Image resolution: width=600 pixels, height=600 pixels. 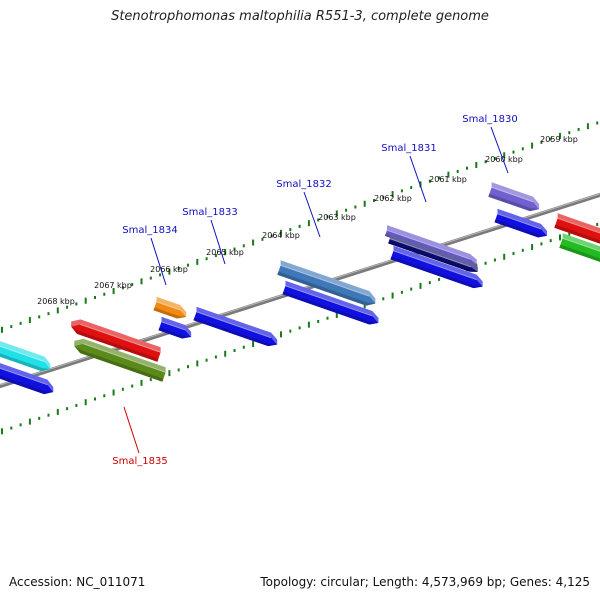 I want to click on accession-text: Accession: NC_011071, so click(x=77, y=582).